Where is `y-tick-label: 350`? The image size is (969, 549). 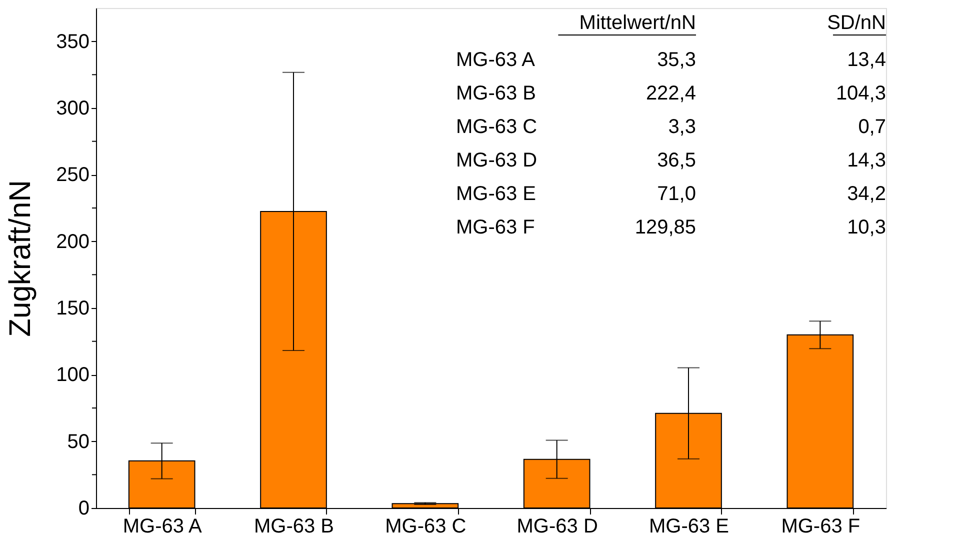 y-tick-label: 350 is located at coordinates (73, 41).